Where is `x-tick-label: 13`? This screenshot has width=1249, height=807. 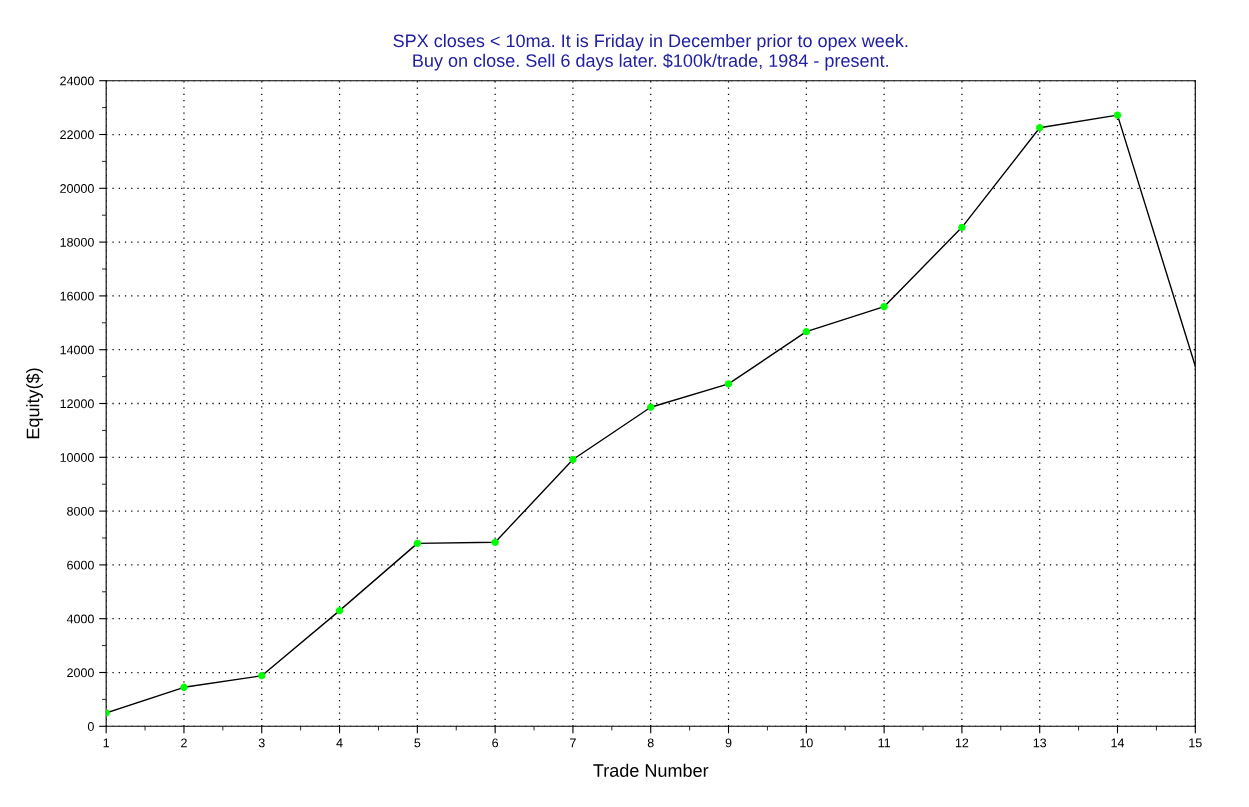 x-tick-label: 13 is located at coordinates (1040, 743).